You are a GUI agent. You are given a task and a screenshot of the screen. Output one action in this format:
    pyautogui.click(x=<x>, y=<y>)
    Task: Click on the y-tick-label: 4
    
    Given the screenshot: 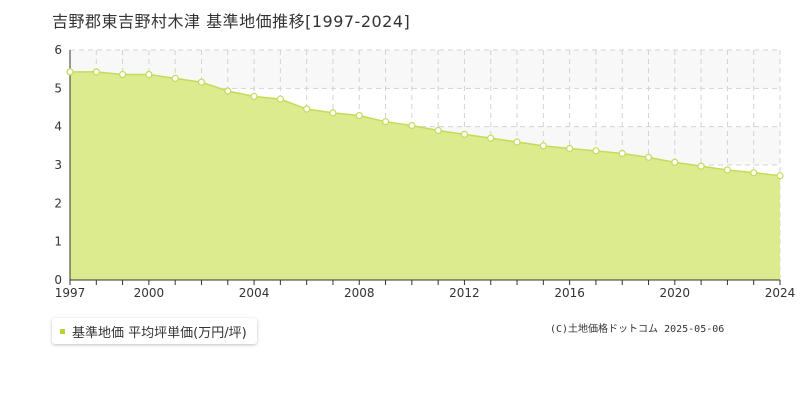 What is the action you would take?
    pyautogui.click(x=58, y=127)
    